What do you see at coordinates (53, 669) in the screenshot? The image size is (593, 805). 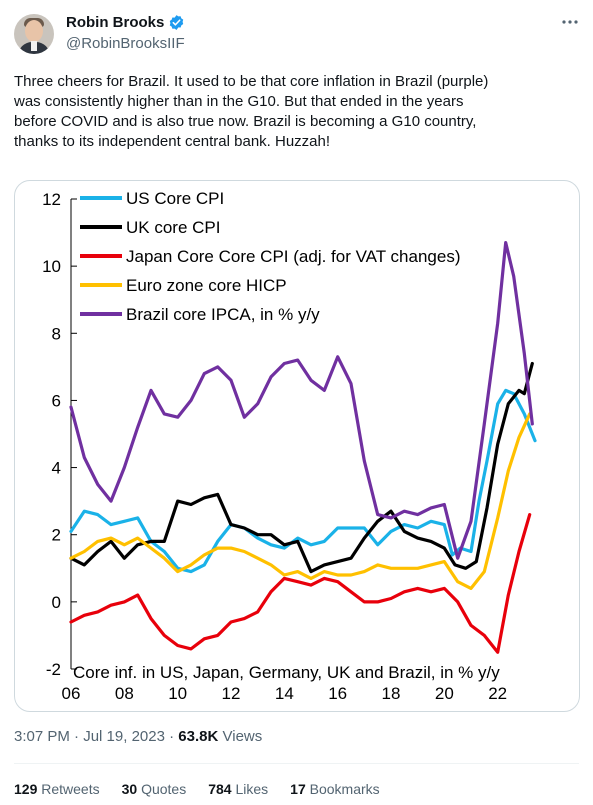 I see `y-tick-label: -2` at bounding box center [53, 669].